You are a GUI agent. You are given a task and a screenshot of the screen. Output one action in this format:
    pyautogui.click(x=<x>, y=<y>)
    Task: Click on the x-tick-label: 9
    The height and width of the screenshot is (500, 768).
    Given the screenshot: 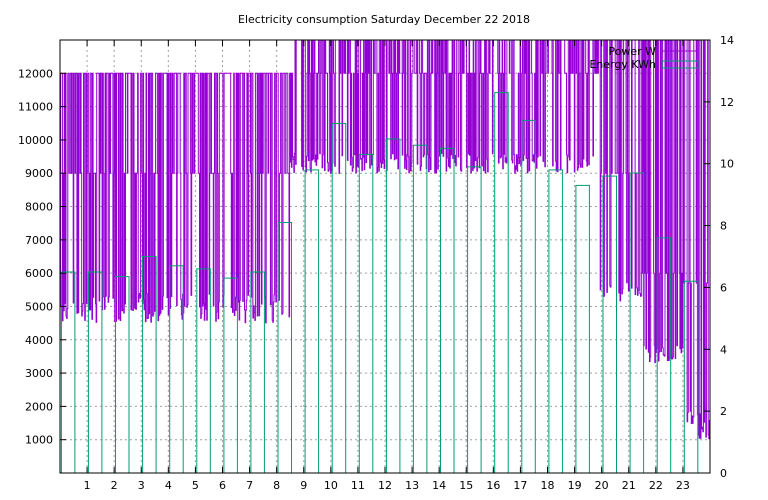 What is the action you would take?
    pyautogui.click(x=303, y=485)
    